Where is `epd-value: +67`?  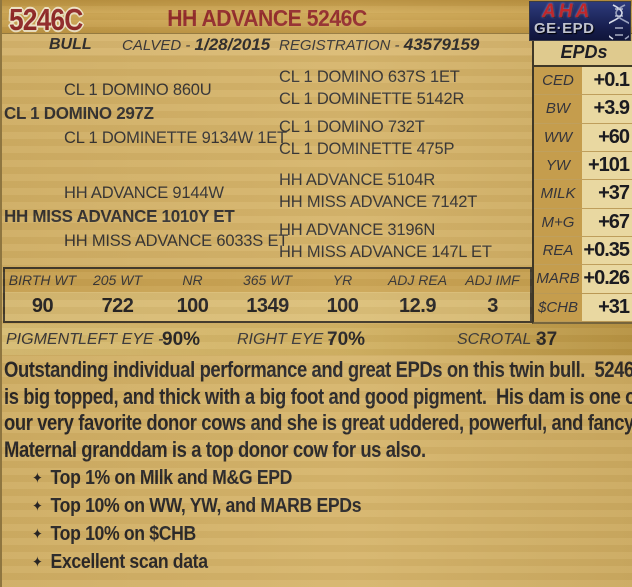 epd-value: +67 is located at coordinates (607, 222).